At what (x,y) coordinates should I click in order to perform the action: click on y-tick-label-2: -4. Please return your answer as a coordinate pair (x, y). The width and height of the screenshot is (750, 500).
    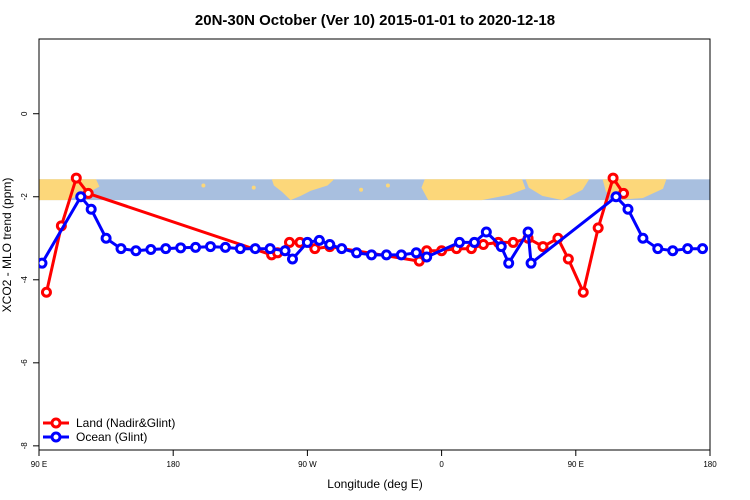
    Looking at the image, I should click on (24, 280).